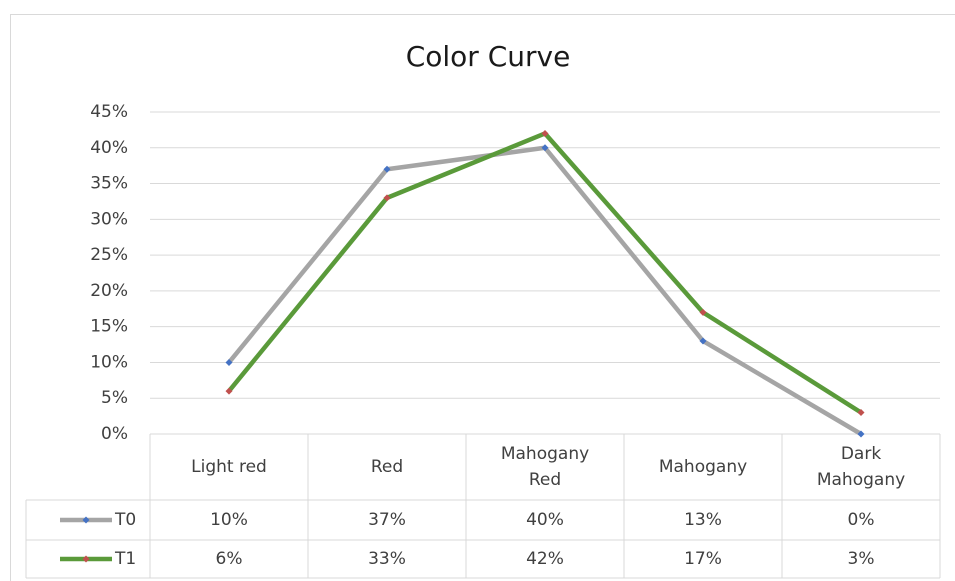 Image resolution: width=955 pixels, height=581 pixels. Describe the element at coordinates (488, 56) in the screenshot. I see `chart-title: Color Curve` at that location.